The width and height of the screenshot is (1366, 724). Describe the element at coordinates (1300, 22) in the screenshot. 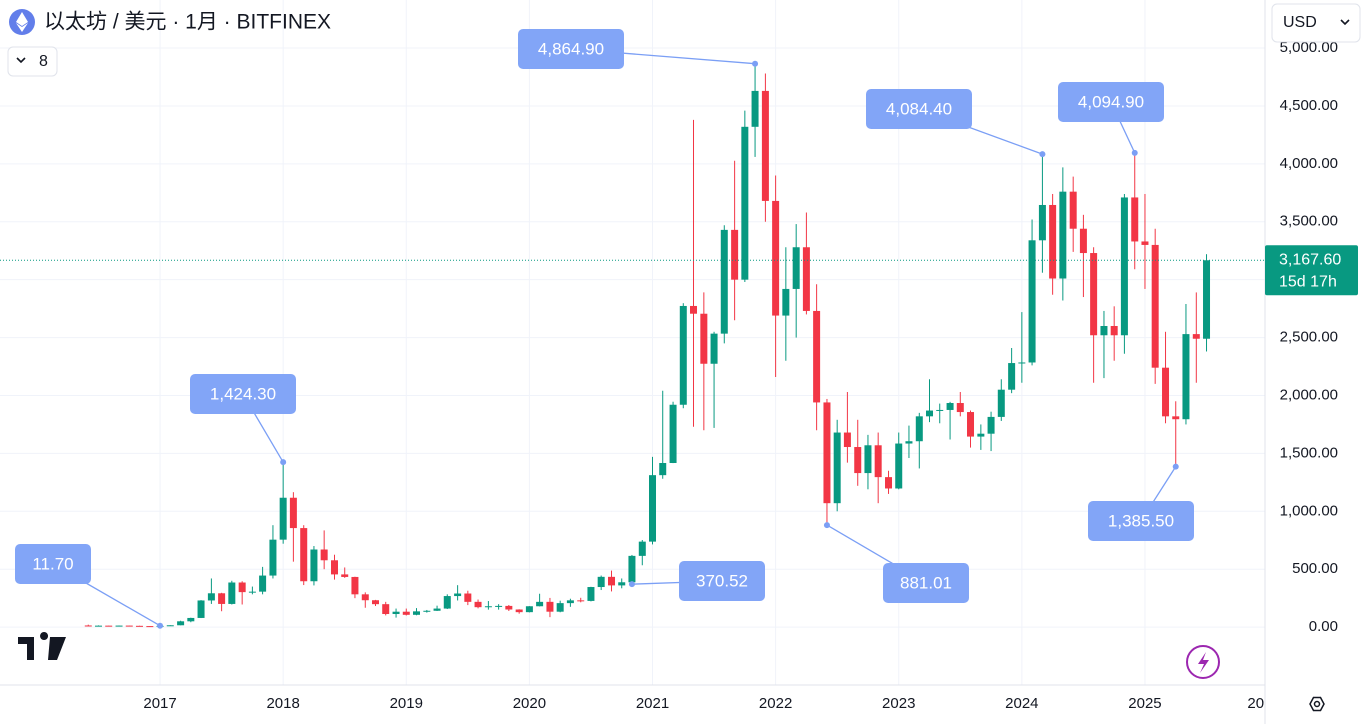

I see `currency: USD` at that location.